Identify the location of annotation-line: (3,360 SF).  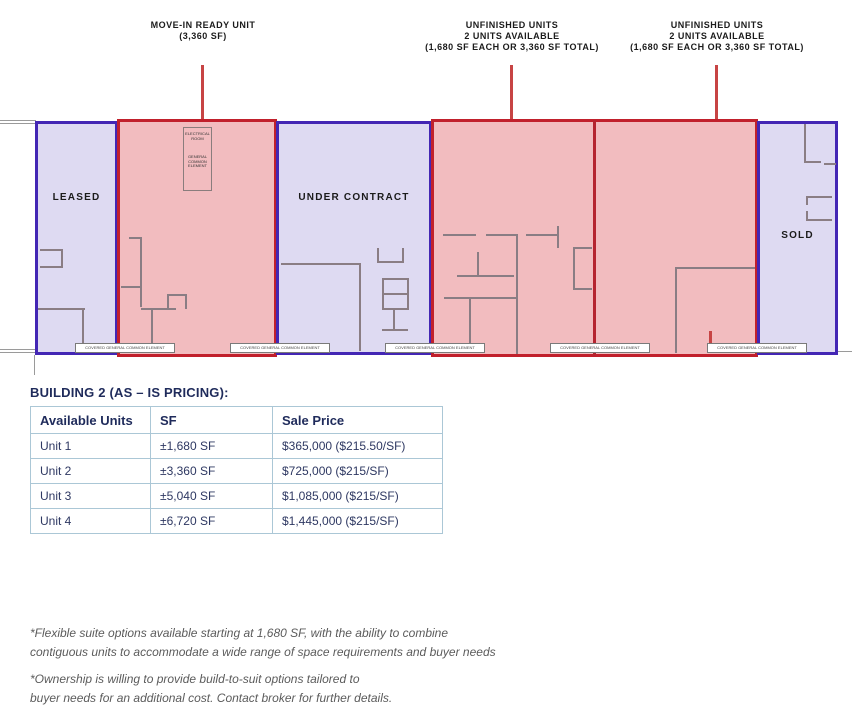
(203, 36).